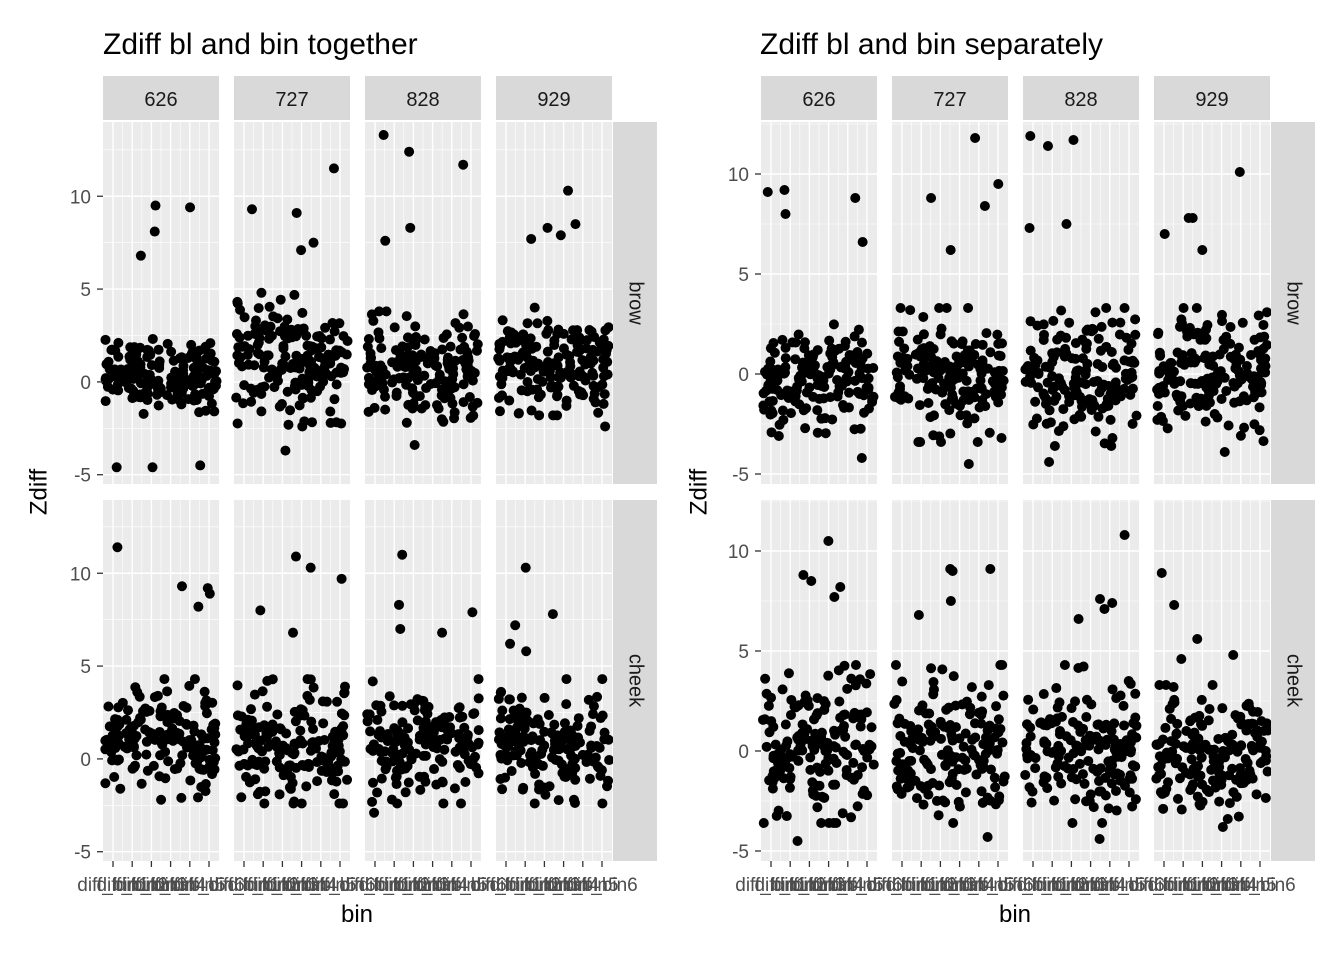 Image resolution: width=1344 pixels, height=960 pixels. I want to click on y-tick-label: 10, so click(80, 197).